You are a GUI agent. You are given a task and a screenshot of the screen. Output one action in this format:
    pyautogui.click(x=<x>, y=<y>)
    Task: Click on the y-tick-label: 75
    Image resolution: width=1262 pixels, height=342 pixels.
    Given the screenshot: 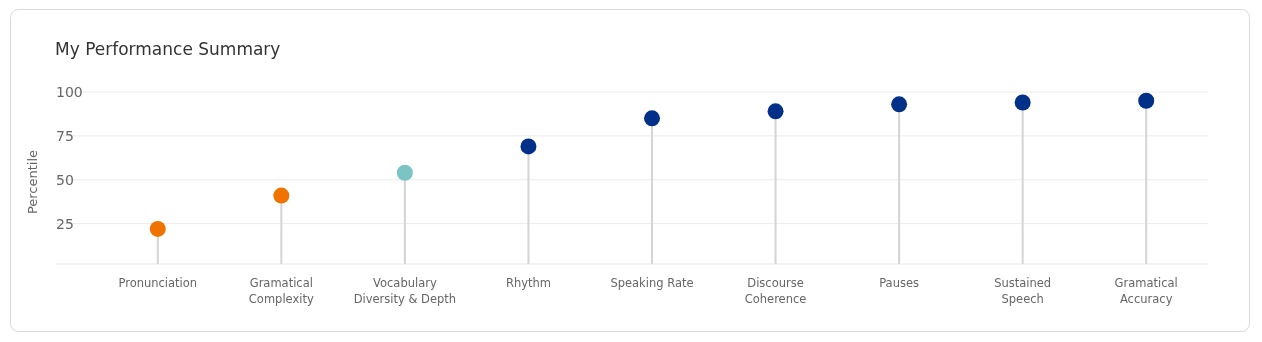 What is the action you would take?
    pyautogui.click(x=65, y=135)
    